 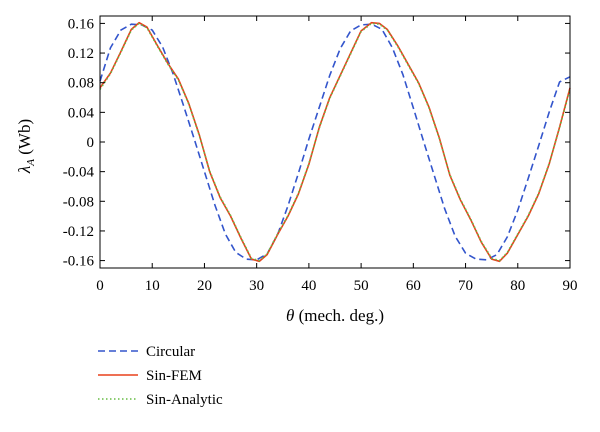 I want to click on y-tick-label: 0.08, so click(x=81, y=84).